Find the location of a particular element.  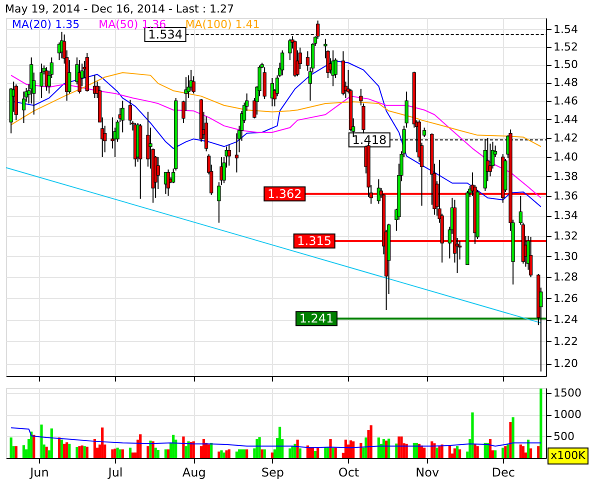

y-tick-label: 1.54 is located at coordinates (566, 29).